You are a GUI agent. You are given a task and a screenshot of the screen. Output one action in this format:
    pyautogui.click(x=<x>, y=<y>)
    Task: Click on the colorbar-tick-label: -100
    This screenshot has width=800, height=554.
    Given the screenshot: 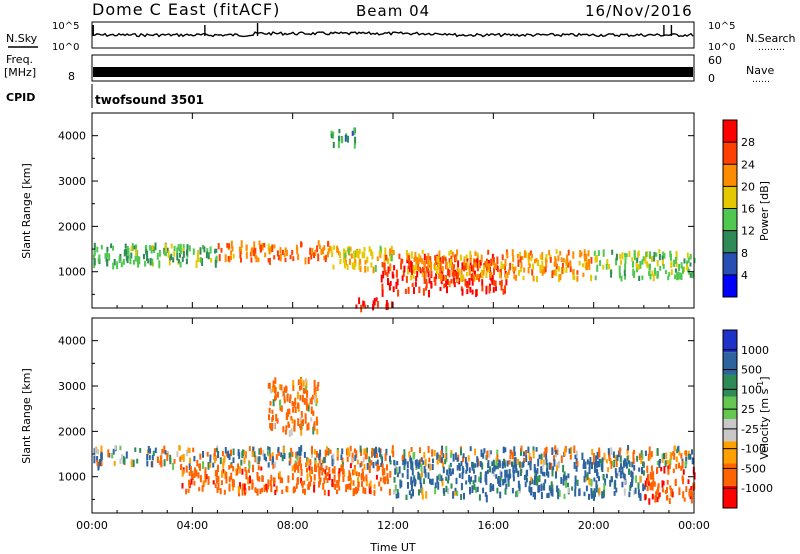 What is the action you would take?
    pyautogui.click(x=753, y=449)
    